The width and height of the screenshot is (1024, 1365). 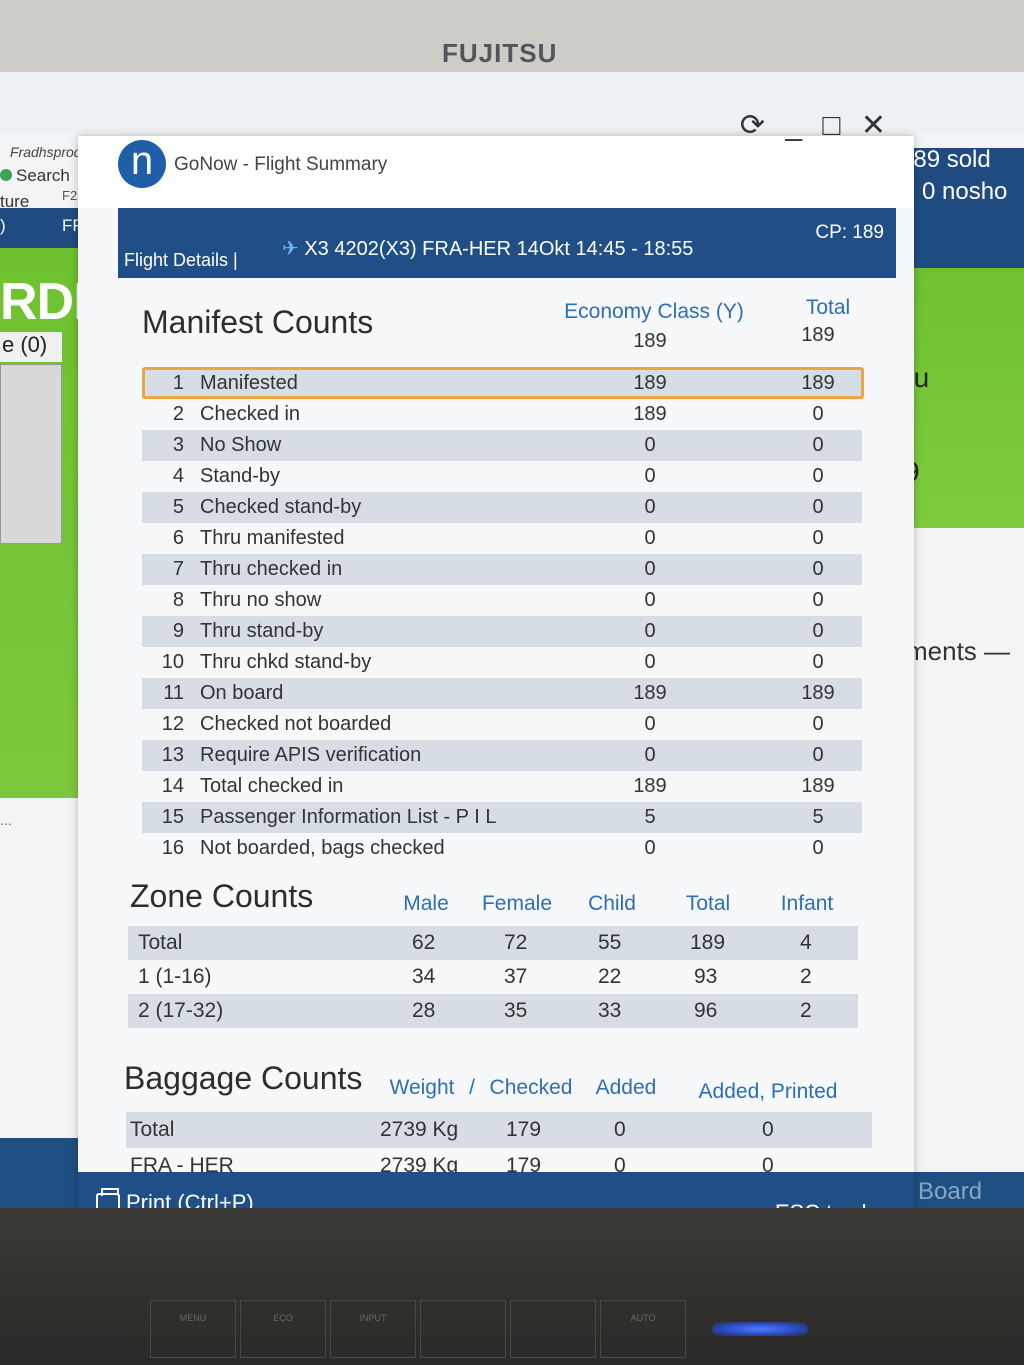 I want to click on table-row: 5 Checked stand-by 0 0, so click(x=502, y=507).